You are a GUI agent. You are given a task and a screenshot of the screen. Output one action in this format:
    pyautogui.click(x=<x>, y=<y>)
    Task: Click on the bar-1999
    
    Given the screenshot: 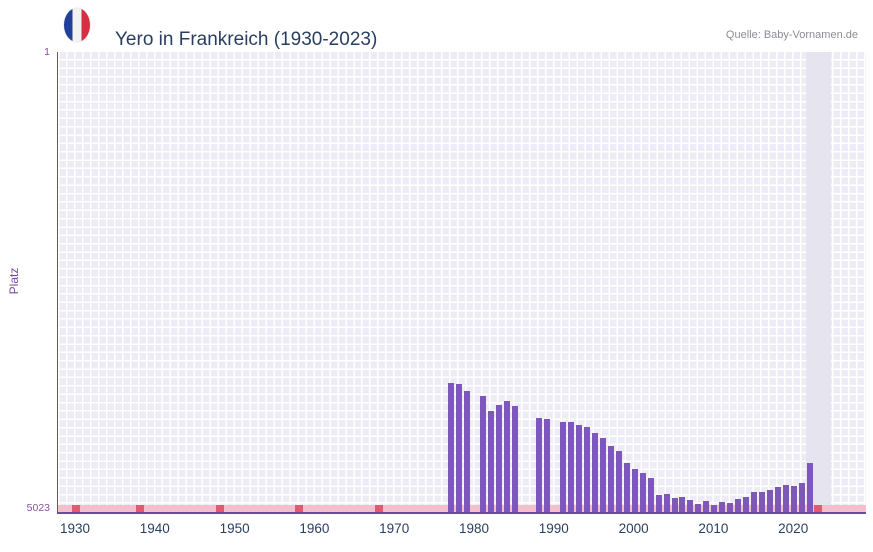 What is the action you would take?
    pyautogui.click(x=626, y=487)
    